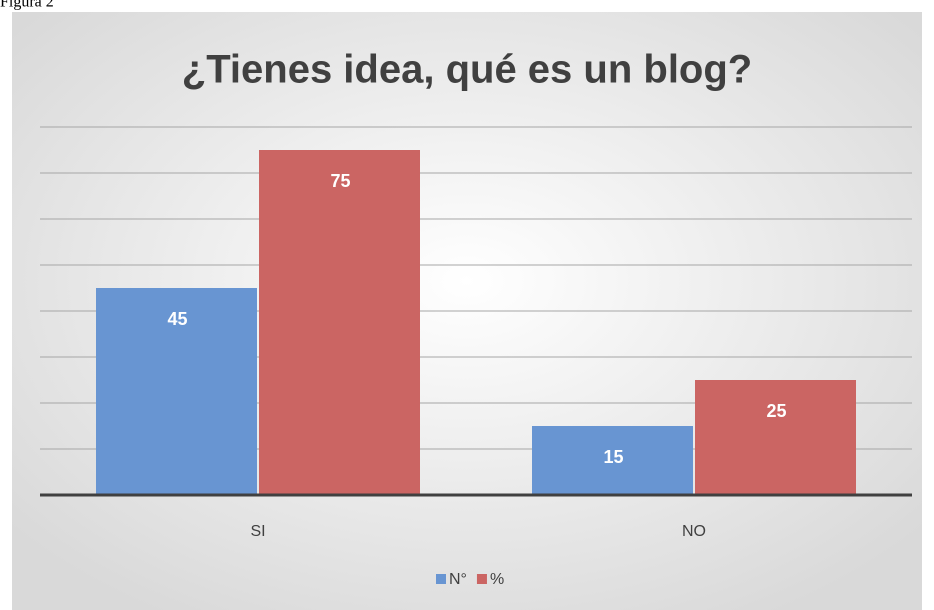 The image size is (934, 610). What do you see at coordinates (467, 70) in the screenshot?
I see `chart-title: ¿Tienes idea, qué es un blog?` at bounding box center [467, 70].